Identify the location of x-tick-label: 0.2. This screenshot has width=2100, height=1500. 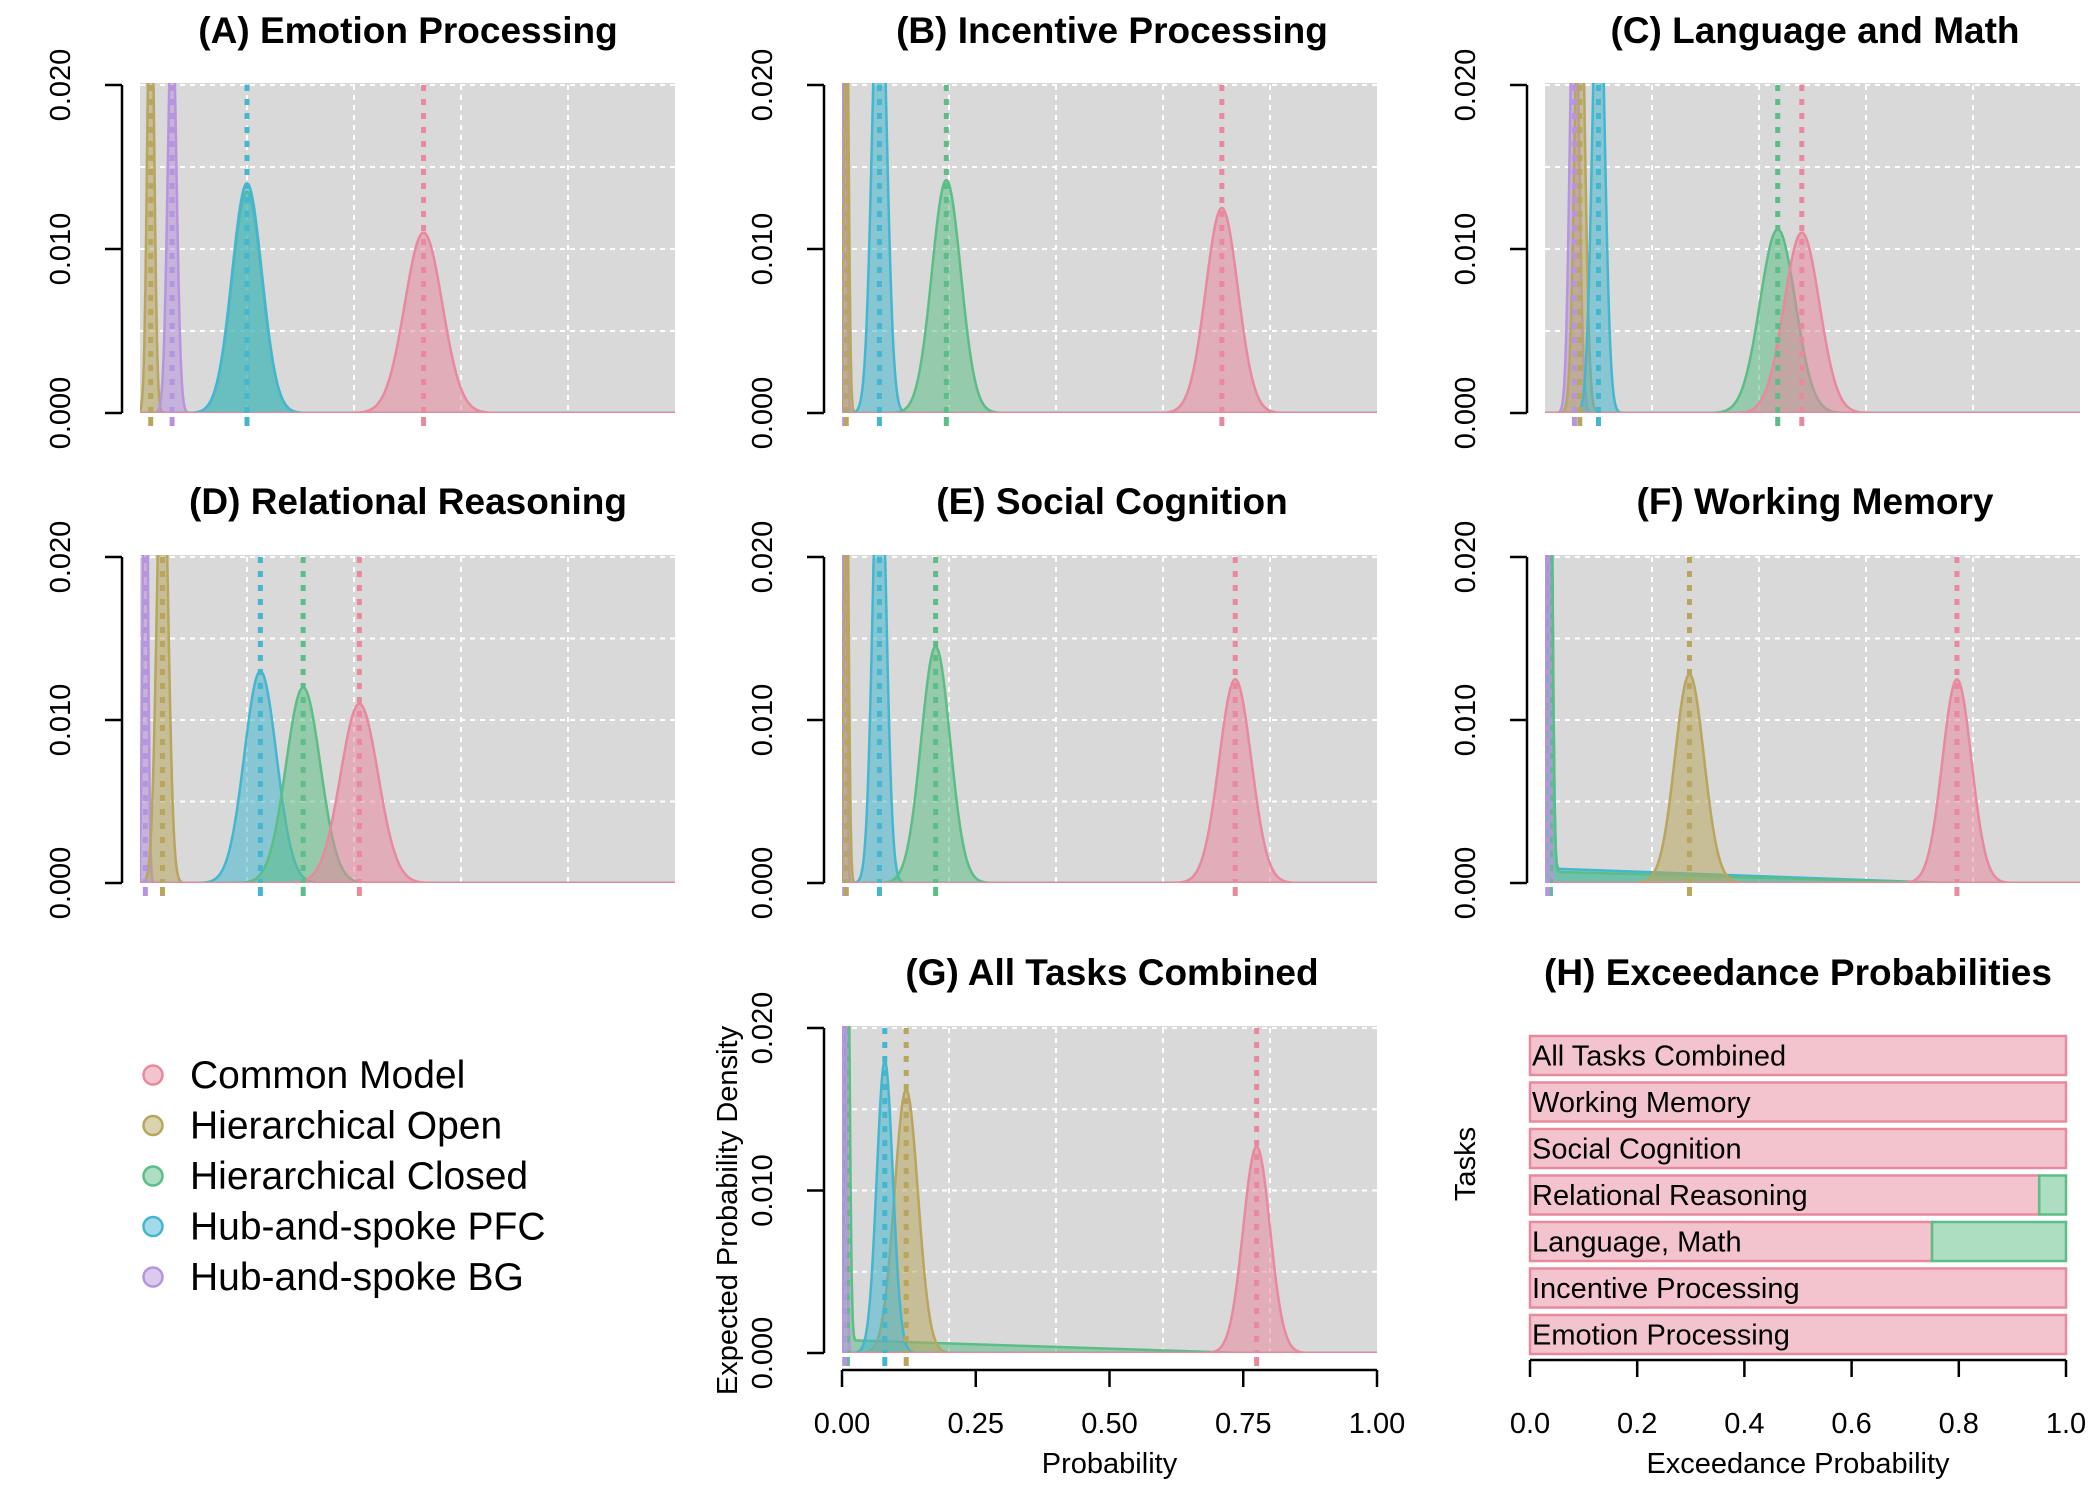
(1637, 1424).